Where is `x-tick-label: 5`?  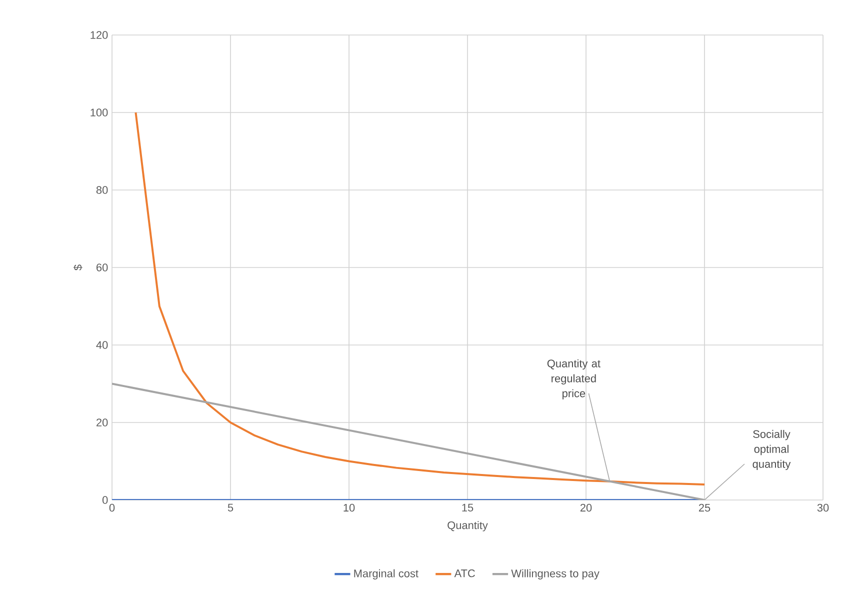 x-tick-label: 5 is located at coordinates (231, 508).